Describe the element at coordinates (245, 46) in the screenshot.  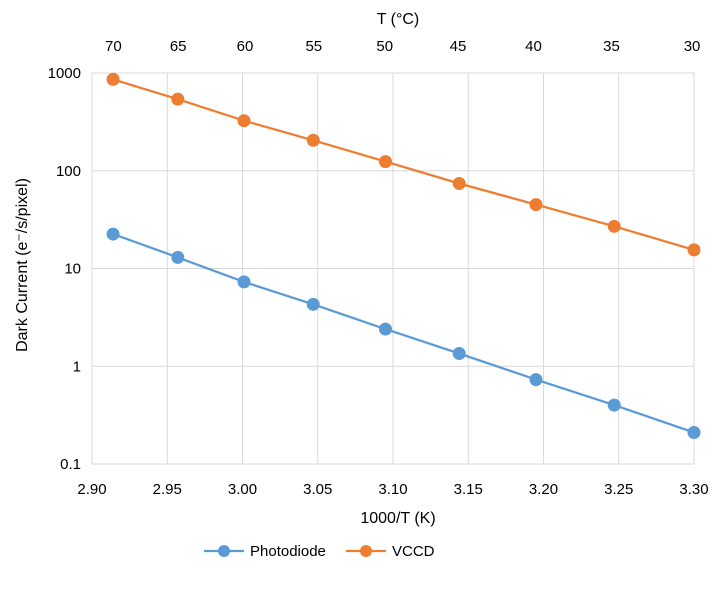
I see `top-tick-label: 60` at that location.